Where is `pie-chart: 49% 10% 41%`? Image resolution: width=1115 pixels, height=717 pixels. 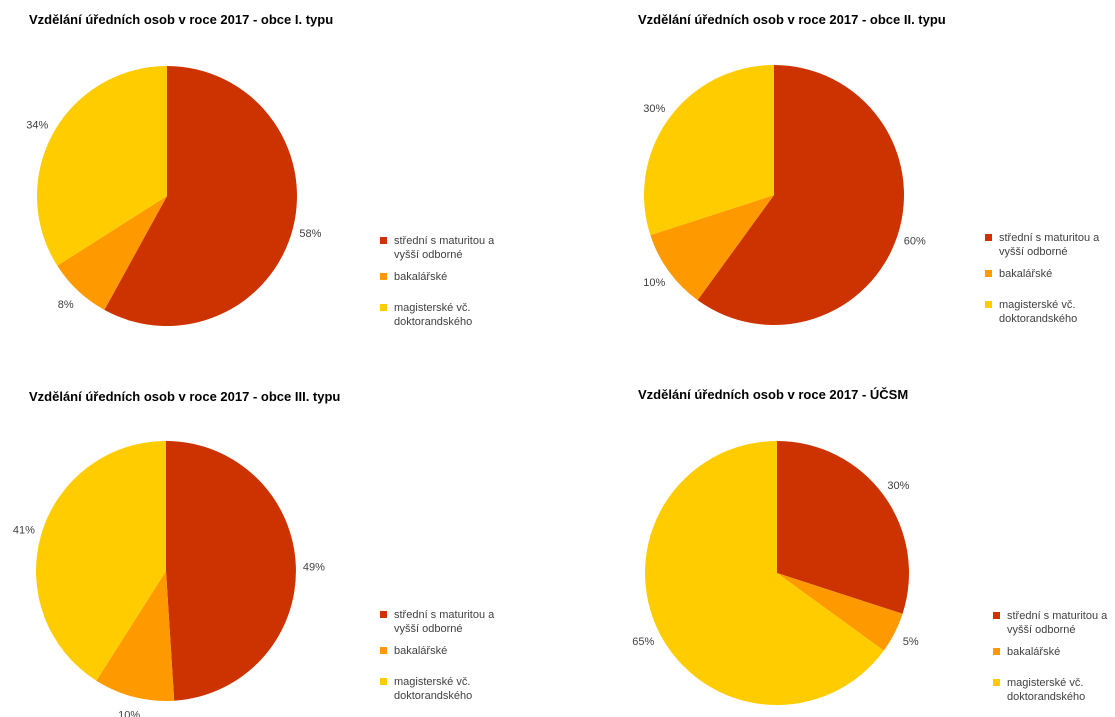
pie-chart: 49% 10% 41% is located at coordinates (169, 579).